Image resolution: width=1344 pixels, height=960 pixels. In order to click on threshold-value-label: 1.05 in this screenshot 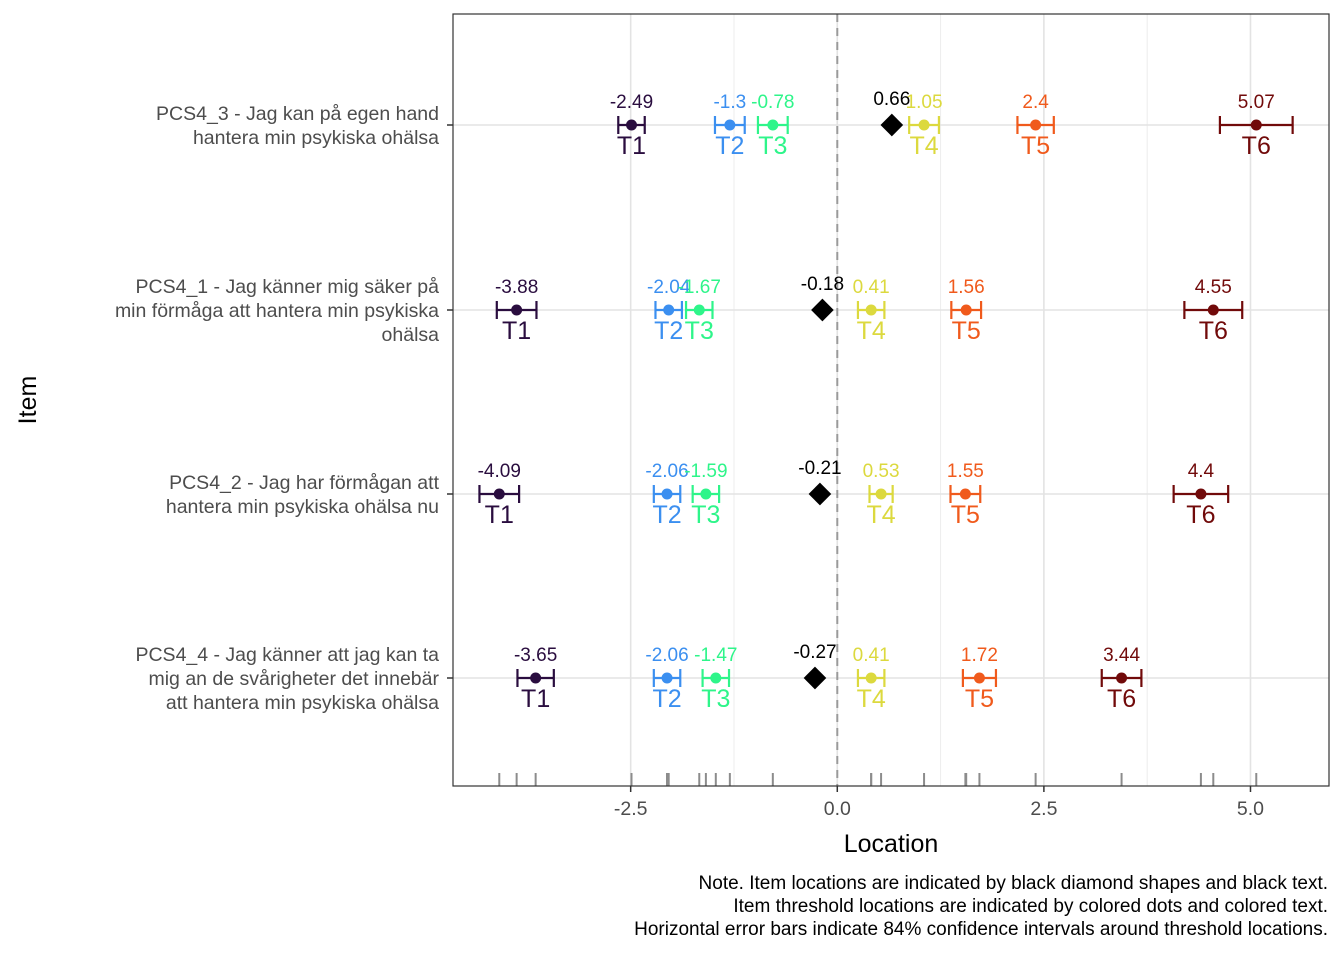, I will do `click(924, 102)`.